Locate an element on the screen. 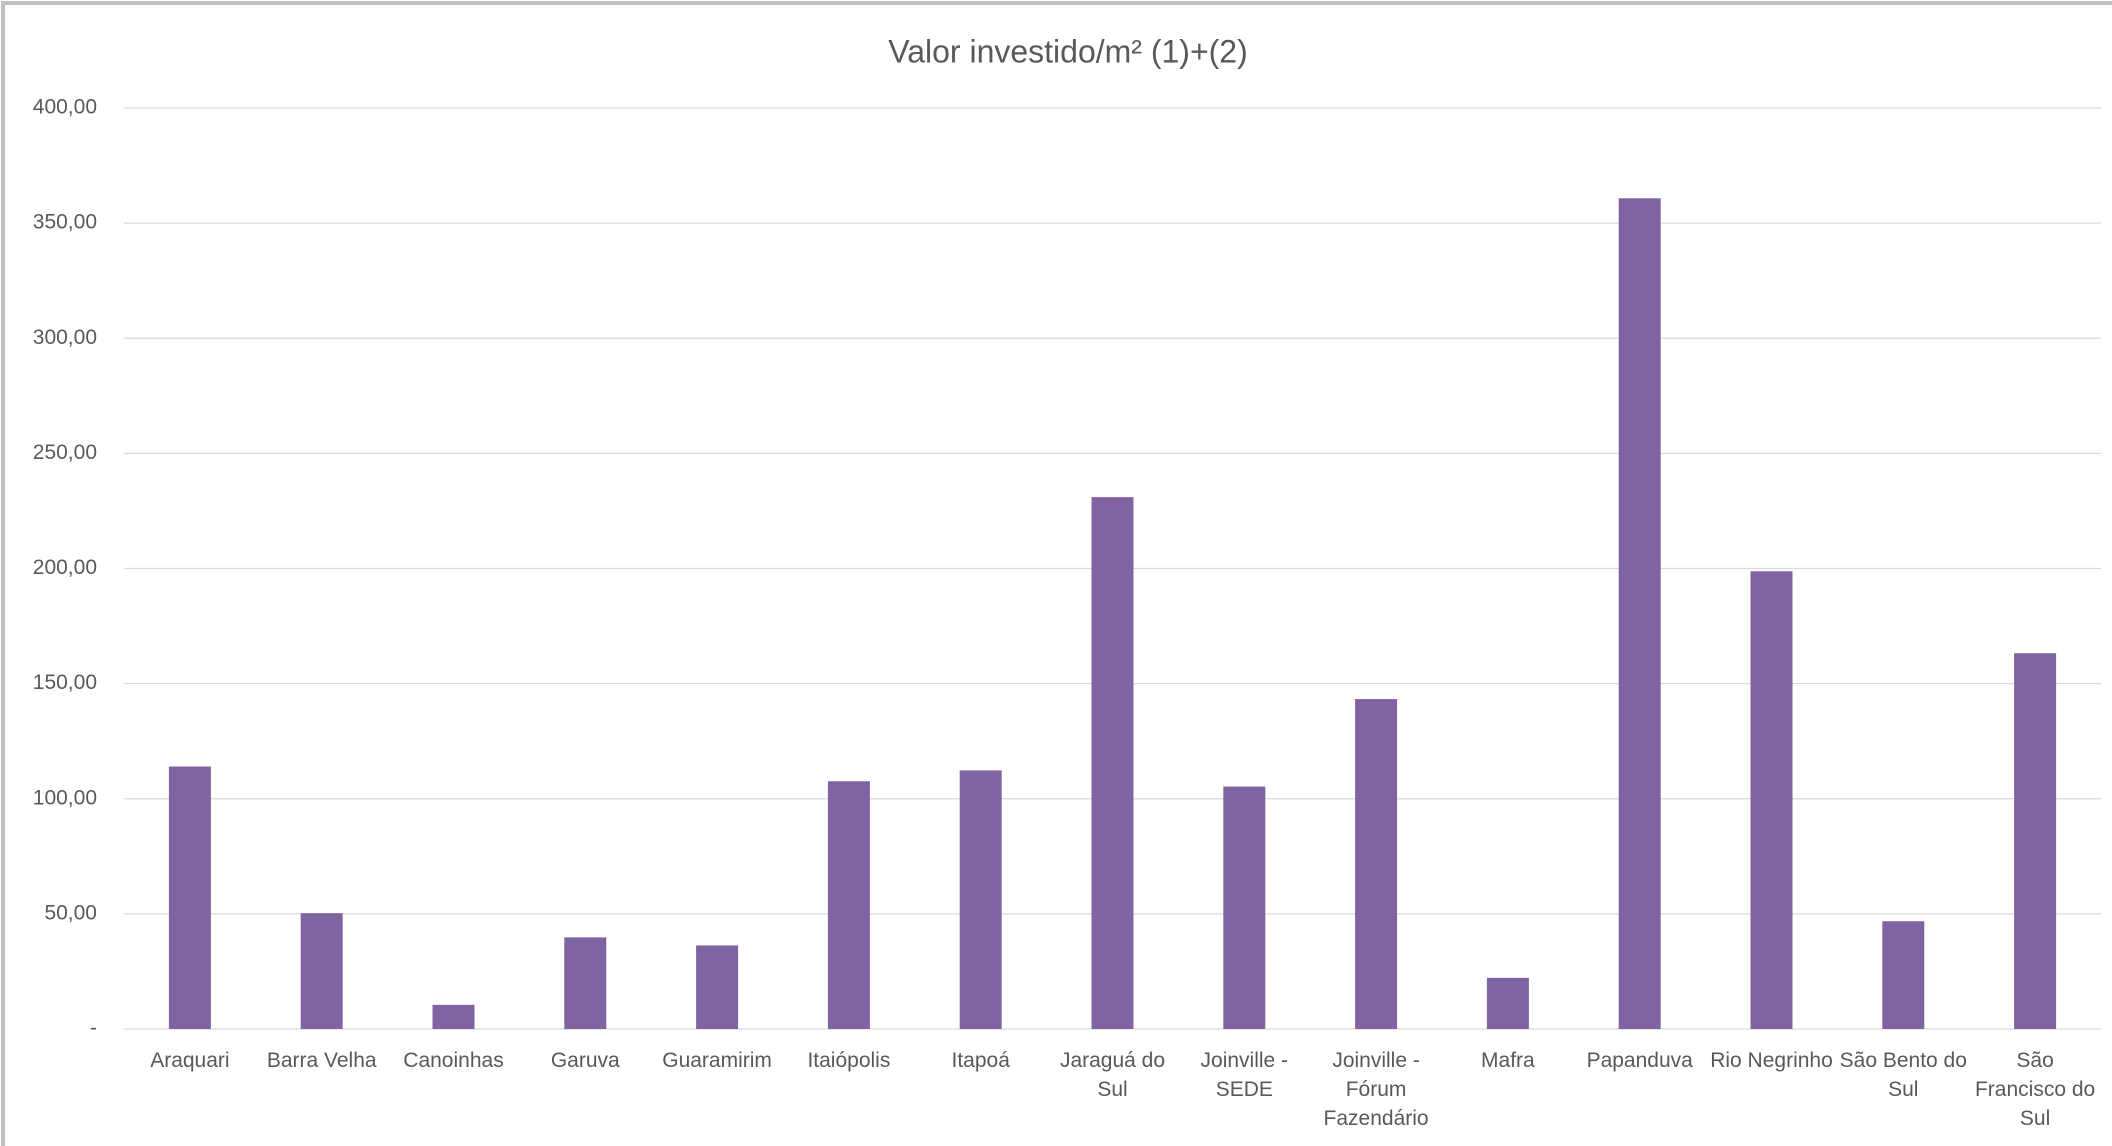  x-tick-label: São Francisco do Sul is located at coordinates (2035, 1089).